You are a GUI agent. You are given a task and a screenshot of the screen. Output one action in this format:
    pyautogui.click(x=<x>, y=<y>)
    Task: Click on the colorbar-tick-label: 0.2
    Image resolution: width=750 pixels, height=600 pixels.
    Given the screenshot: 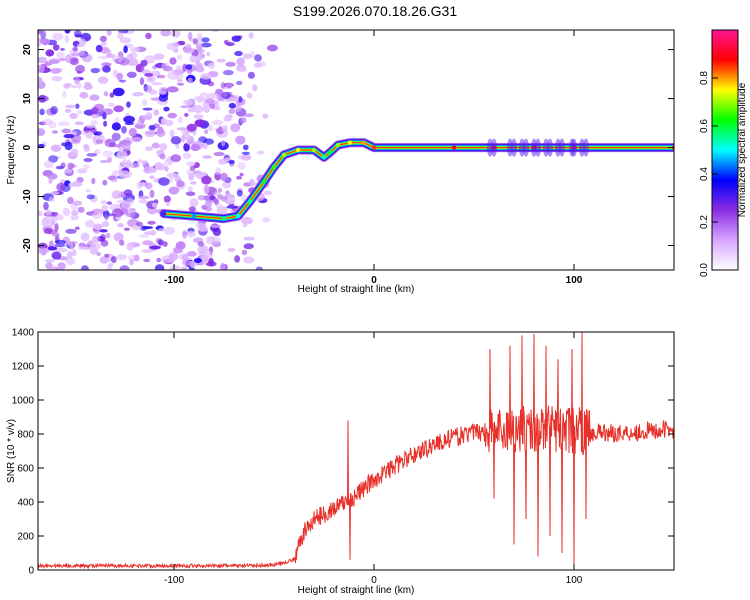 What is the action you would take?
    pyautogui.click(x=704, y=222)
    